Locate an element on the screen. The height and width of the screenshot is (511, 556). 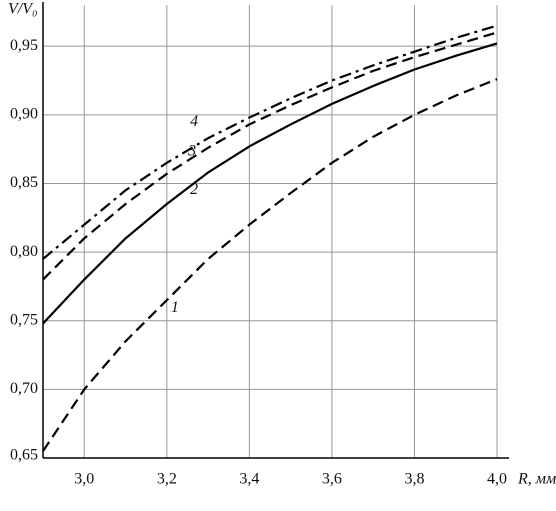
x-tick-label: 3,6 is located at coordinates (332, 479).